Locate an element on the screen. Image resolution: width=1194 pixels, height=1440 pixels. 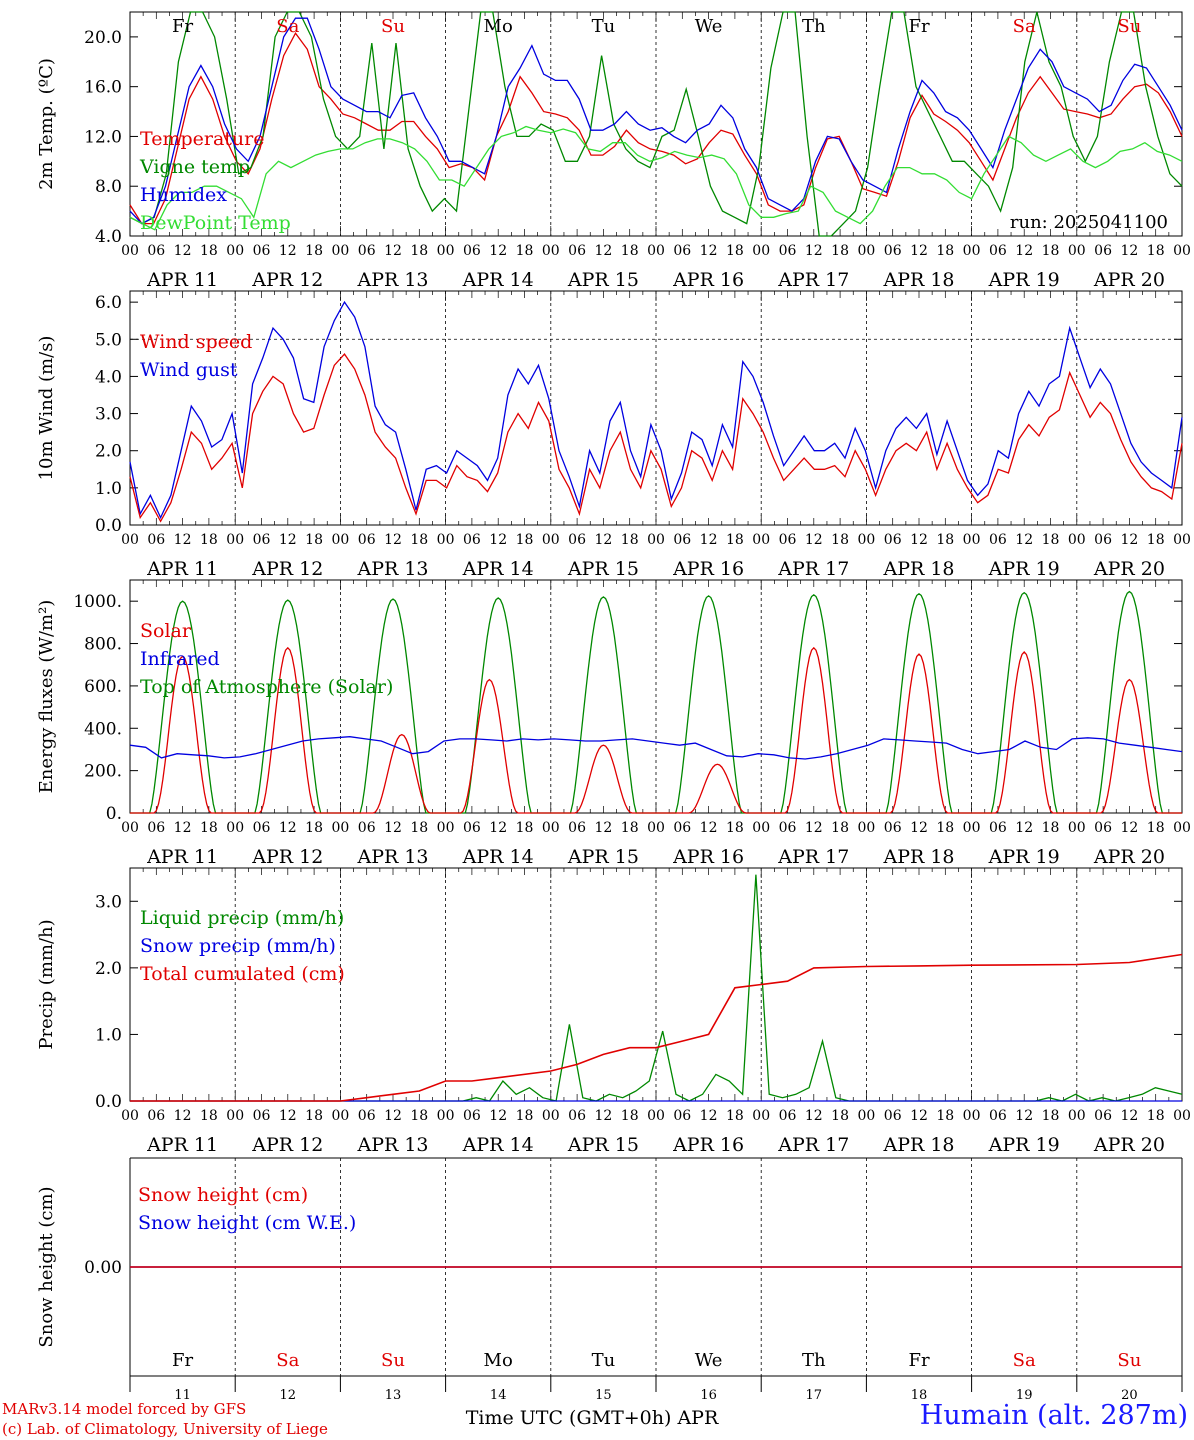
y-tick-label: 12.0 is located at coordinates (103, 137).